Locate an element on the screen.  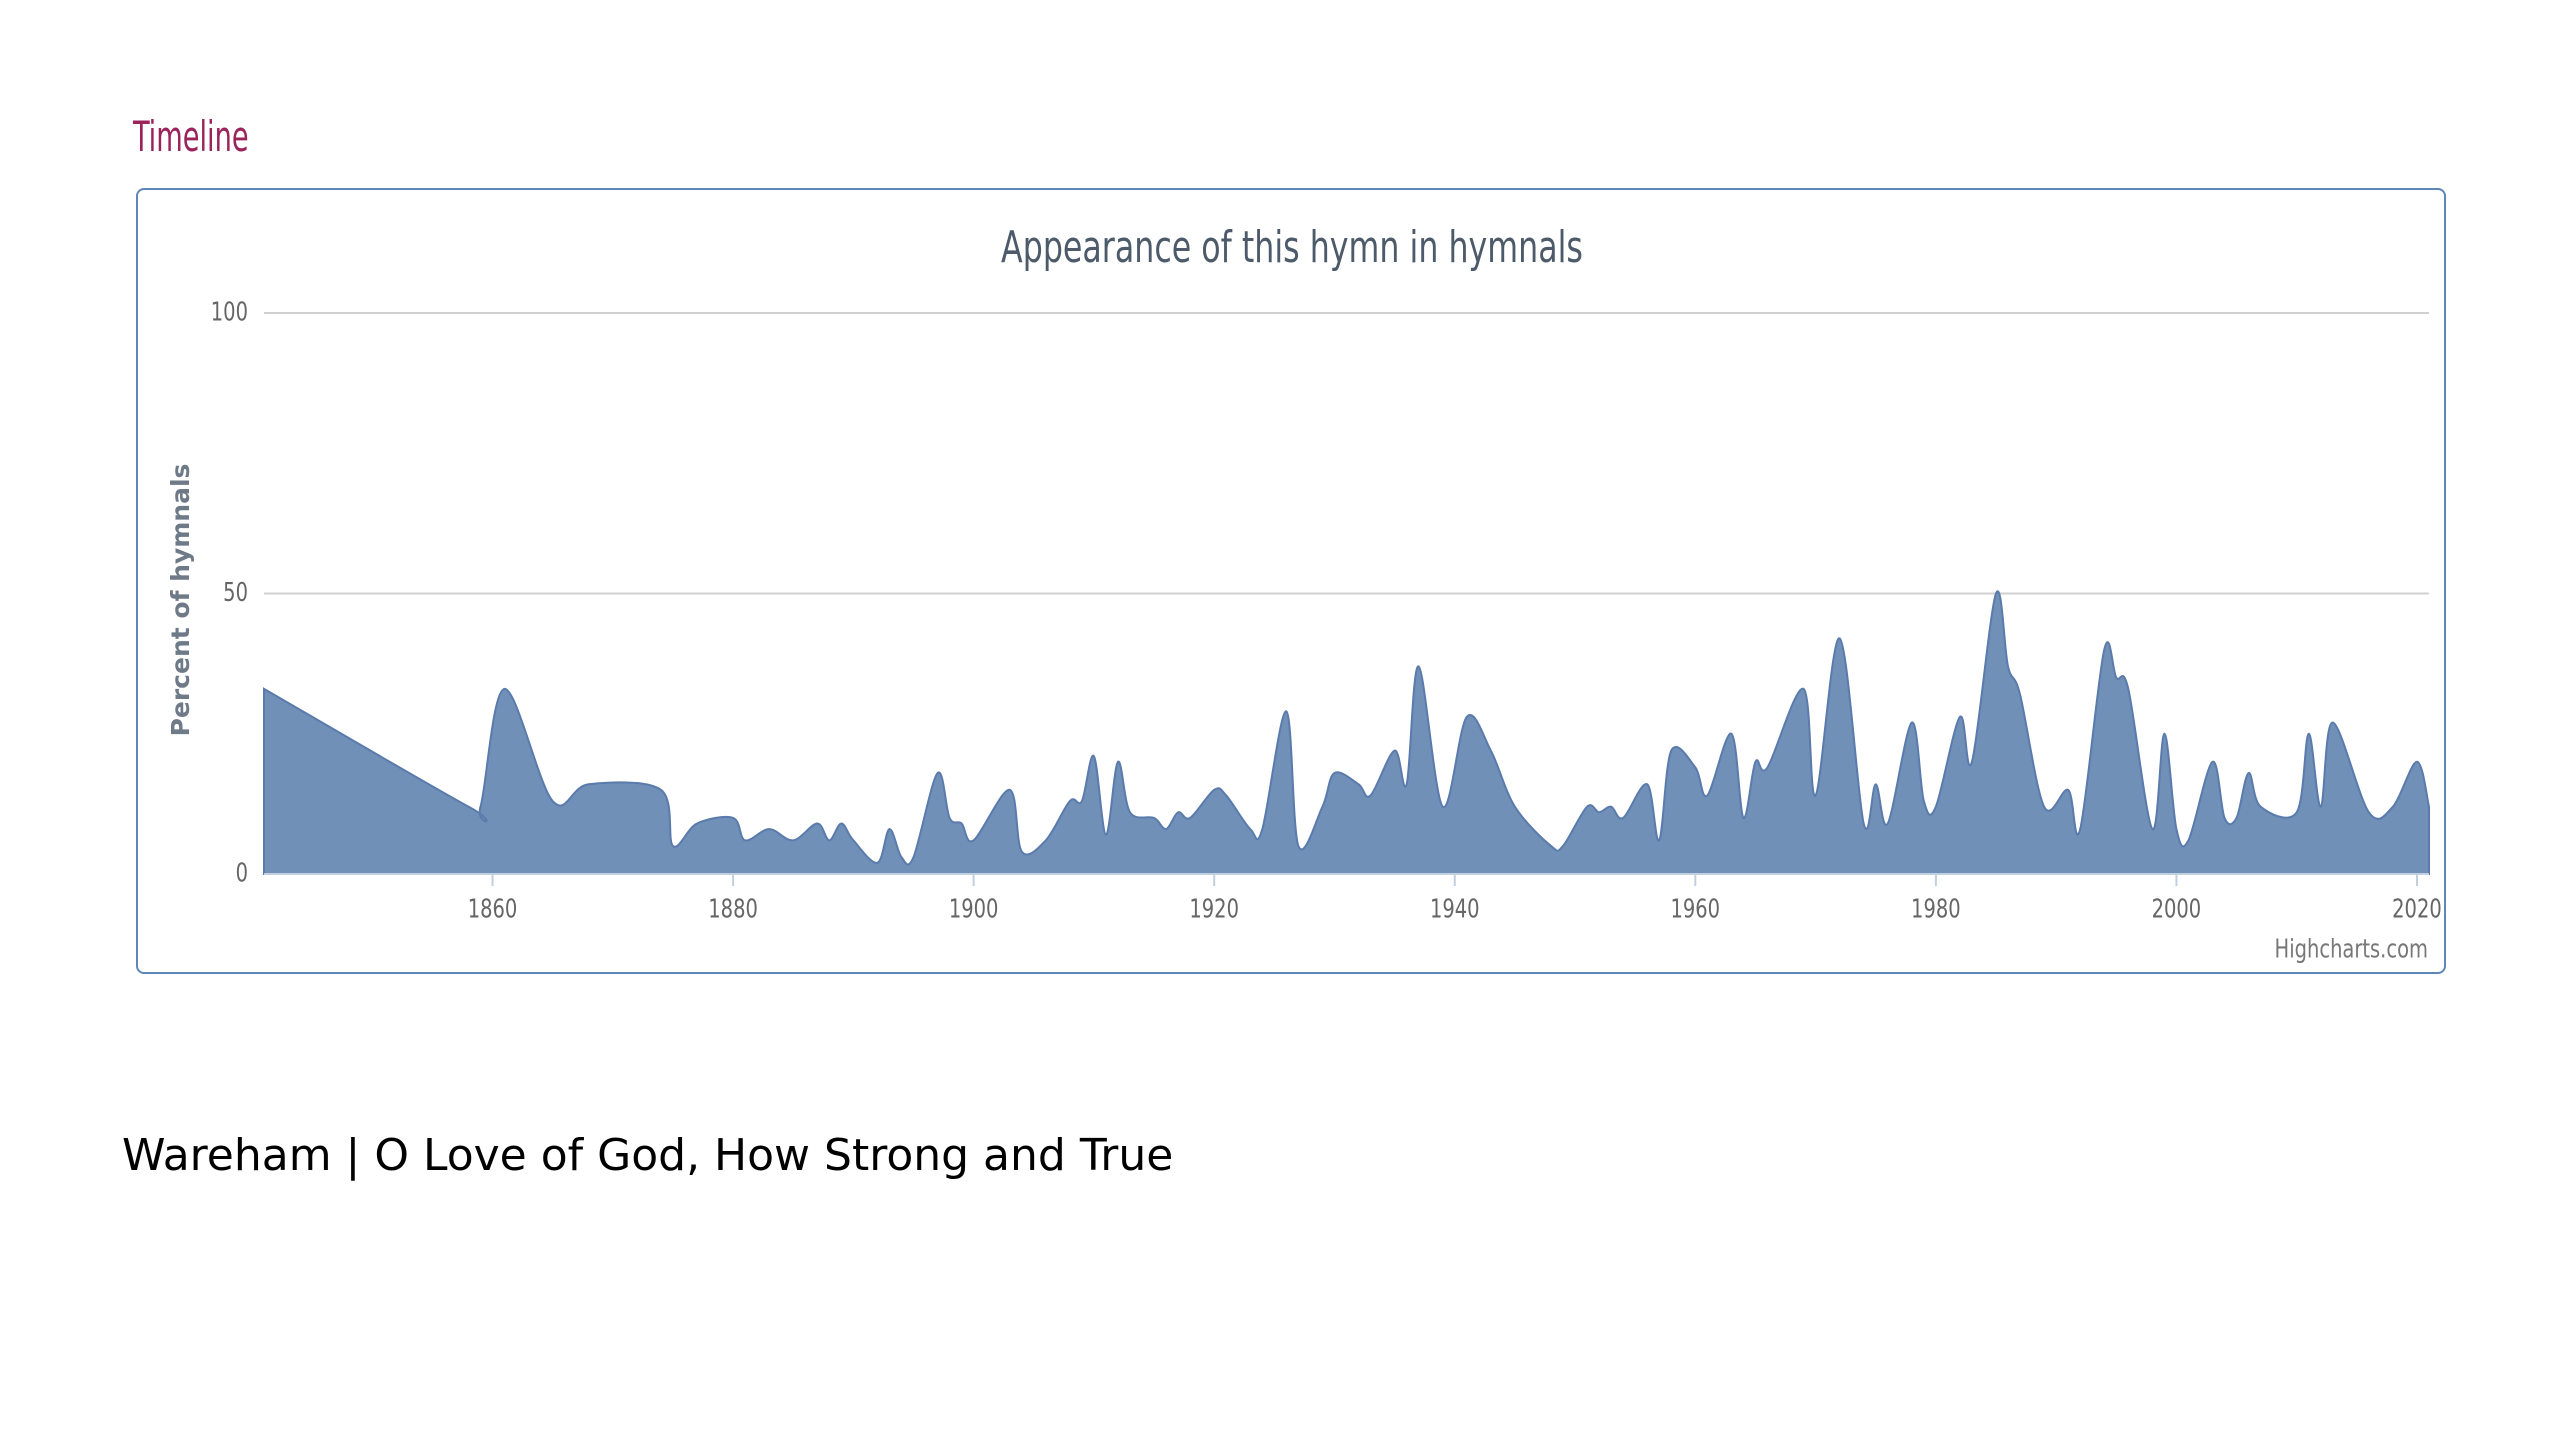
credit: Highcharts.com is located at coordinates (2351, 949).